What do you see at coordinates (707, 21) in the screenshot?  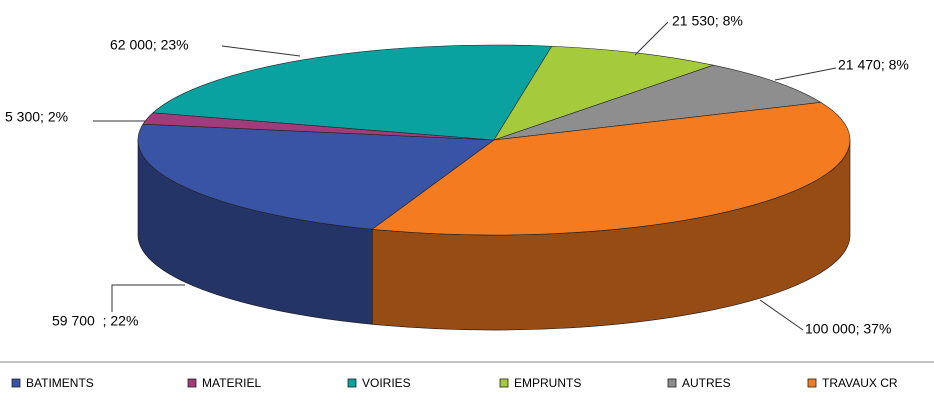 I see `data-label: 21 530; 8%` at bounding box center [707, 21].